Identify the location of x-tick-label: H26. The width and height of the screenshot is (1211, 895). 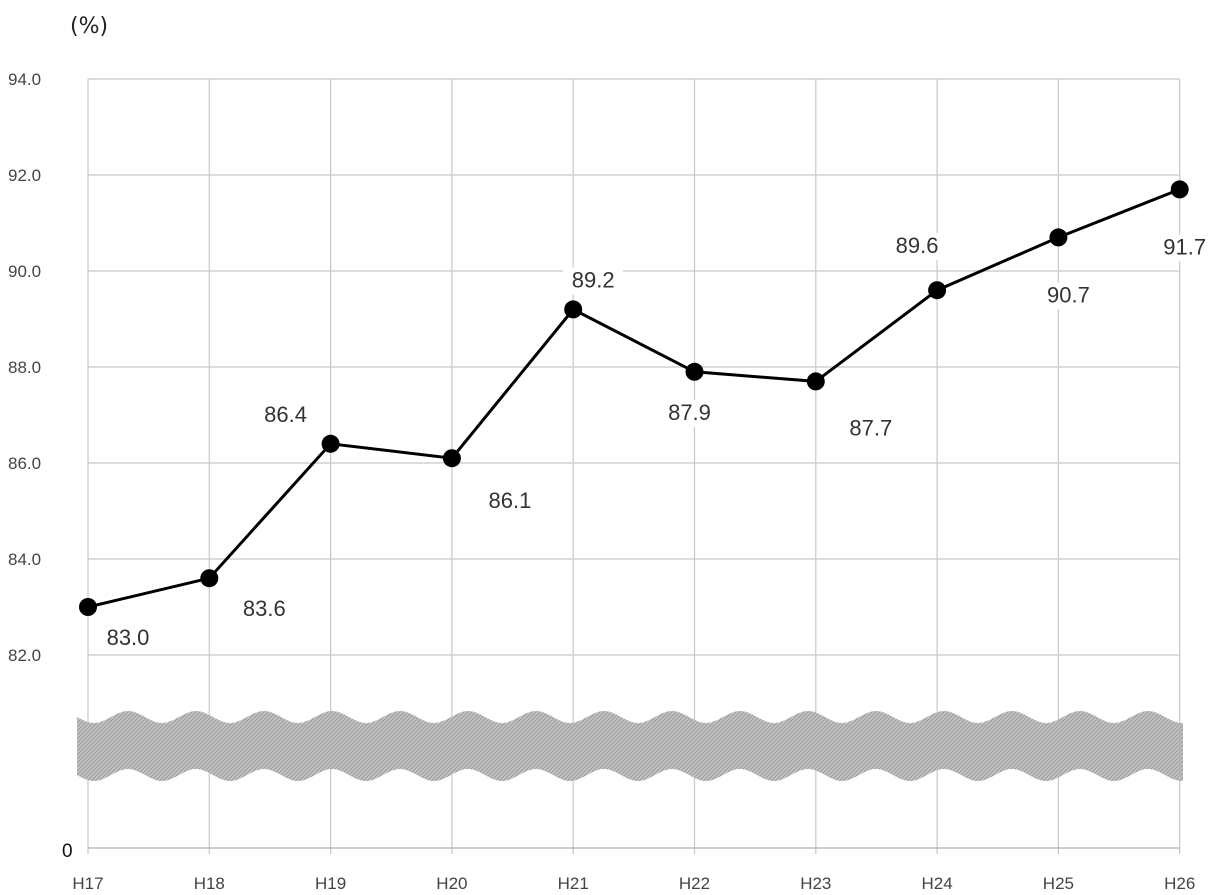
(1179, 883).